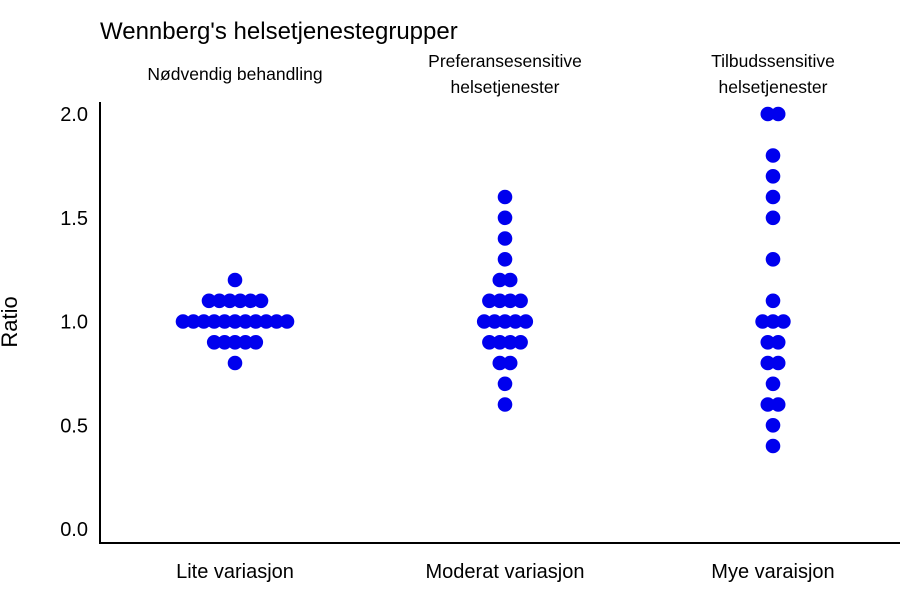 Image resolution: width=900 pixels, height=600 pixels. What do you see at coordinates (11, 321) in the screenshot?
I see `y-axis-label: Ratio` at bounding box center [11, 321].